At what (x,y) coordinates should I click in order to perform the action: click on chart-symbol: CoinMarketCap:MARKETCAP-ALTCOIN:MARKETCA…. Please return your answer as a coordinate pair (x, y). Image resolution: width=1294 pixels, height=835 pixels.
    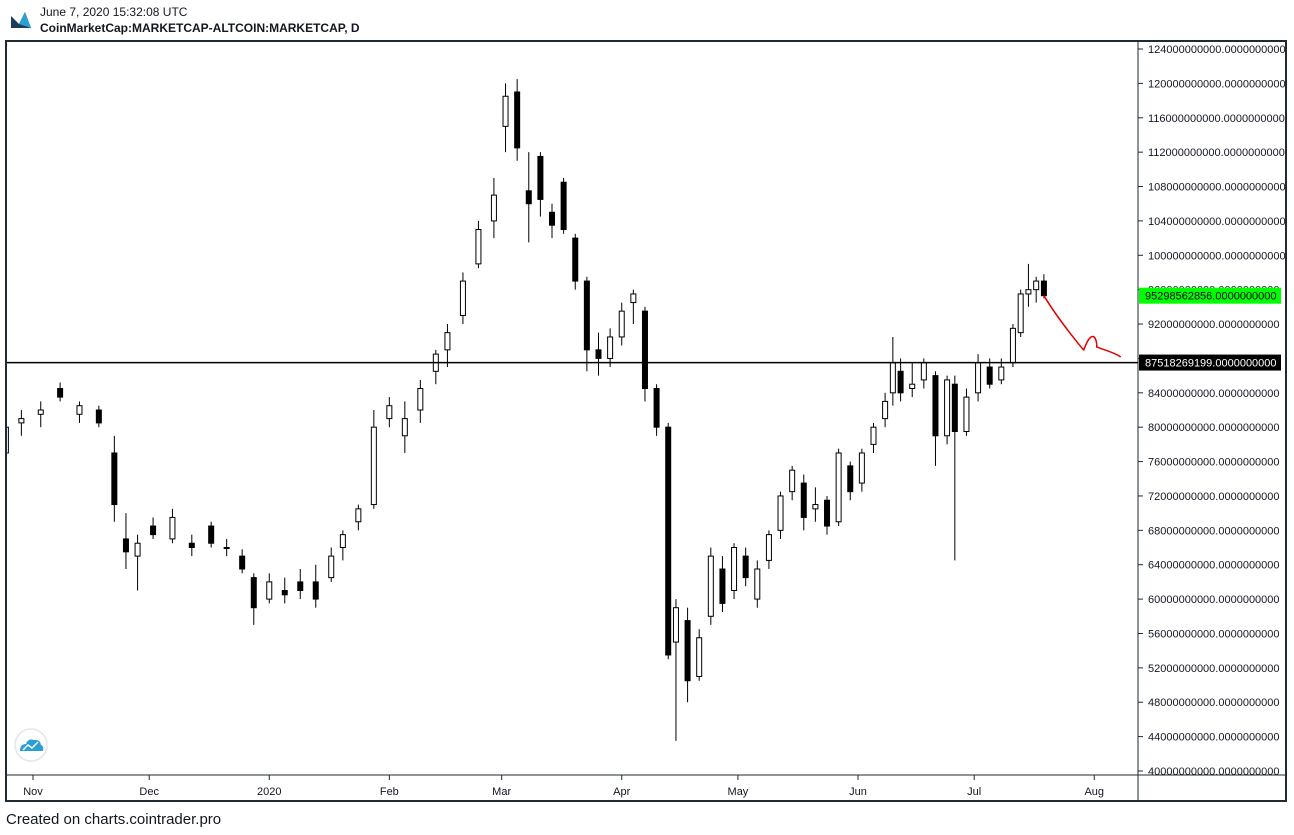
    Looking at the image, I should click on (200, 28).